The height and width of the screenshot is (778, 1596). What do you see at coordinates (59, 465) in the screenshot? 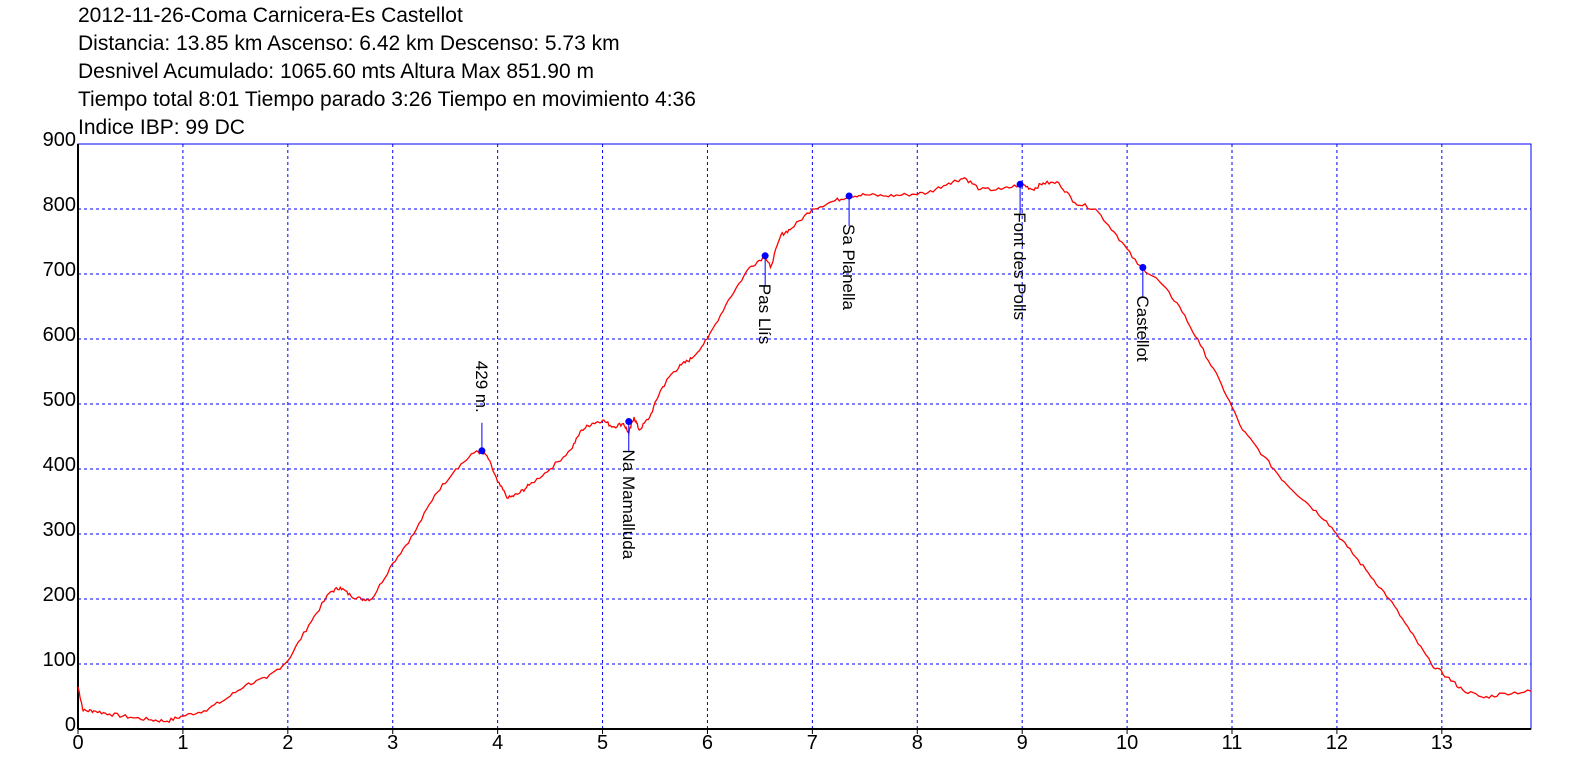
I see `y-tick-label: 400` at bounding box center [59, 465].